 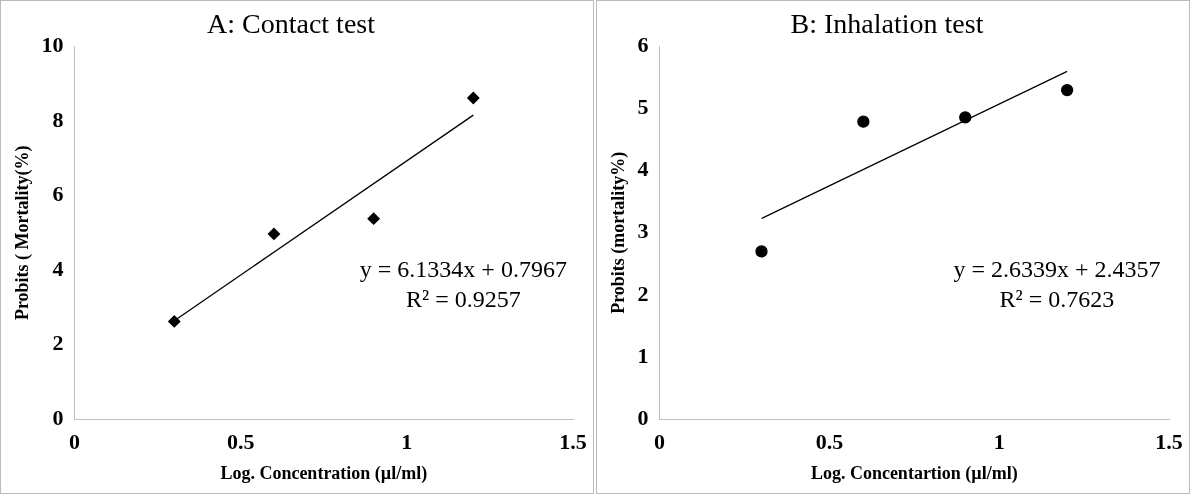 I want to click on y-tick-label: 8, so click(x=58, y=119).